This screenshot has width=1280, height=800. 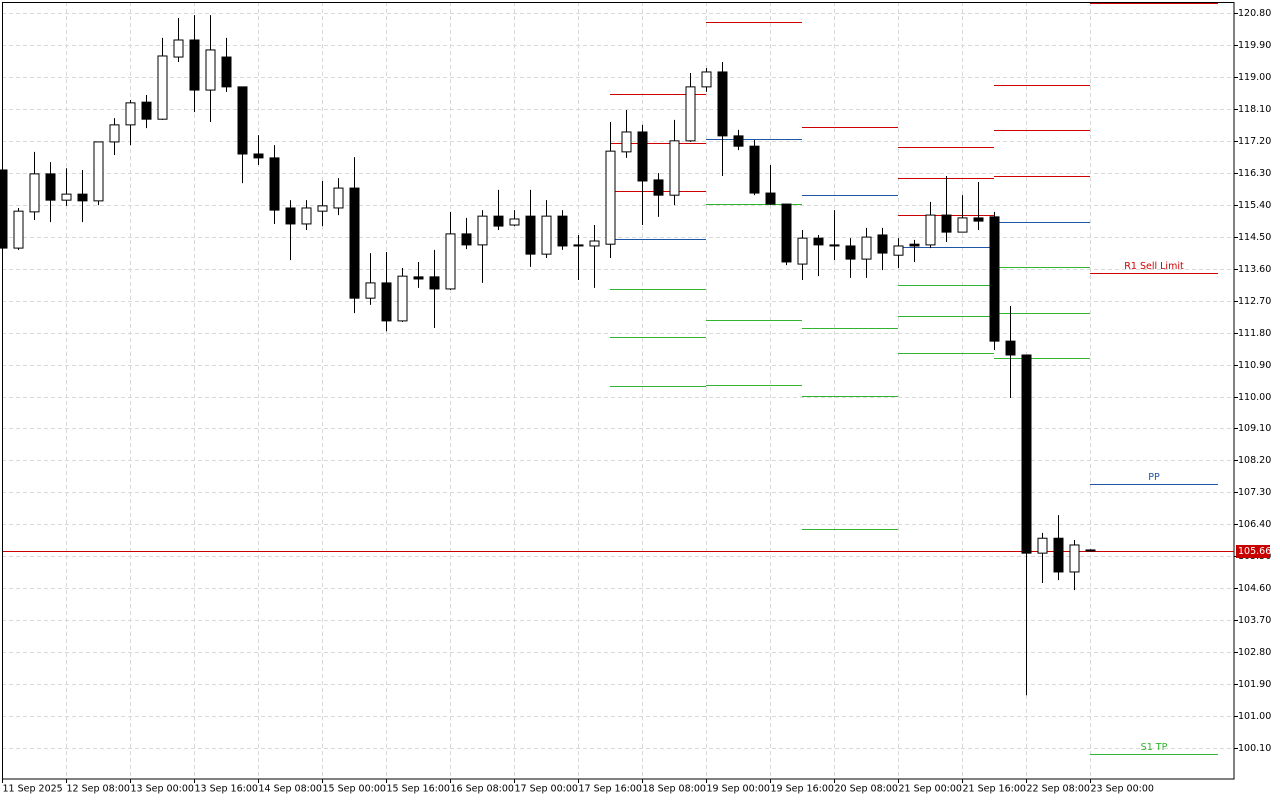 I want to click on y-tick-label: 111.80, so click(x=1254, y=333).